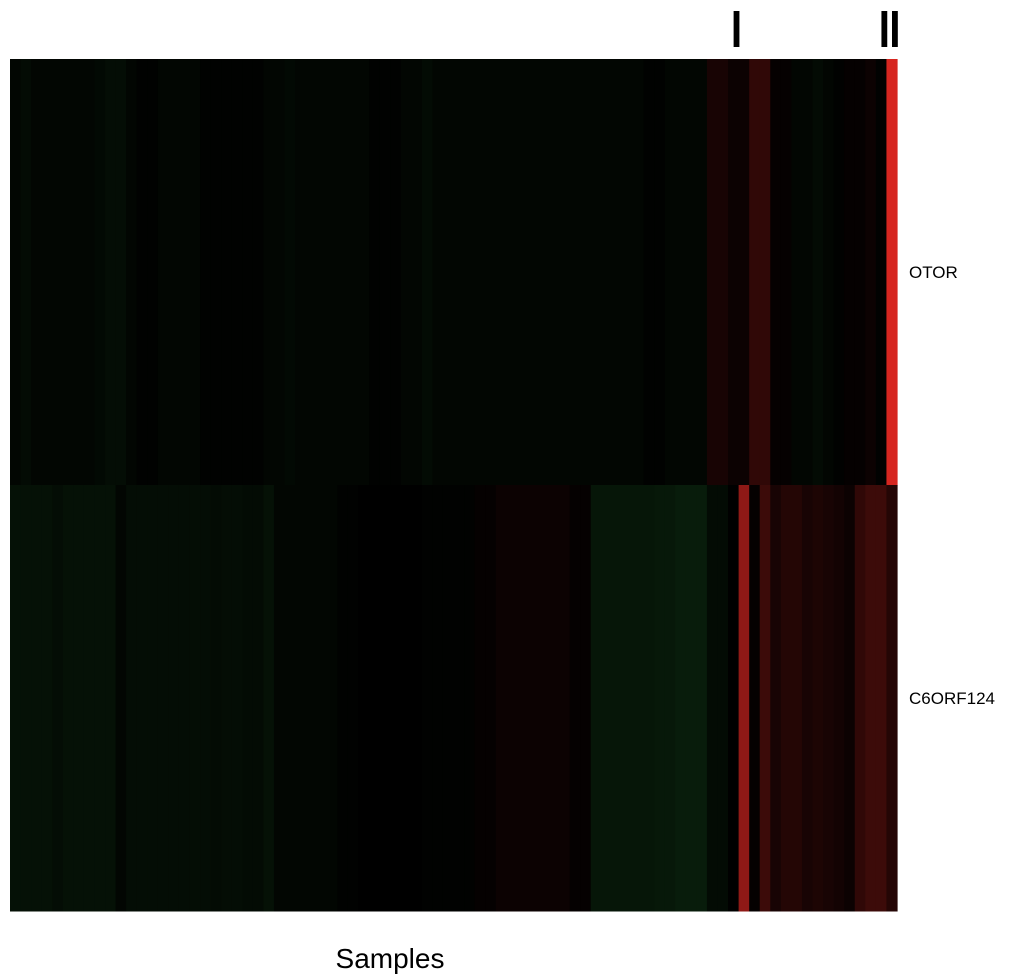 This screenshot has height=978, width=1034. I want to click on x-axis-label: Samples, so click(390, 958).